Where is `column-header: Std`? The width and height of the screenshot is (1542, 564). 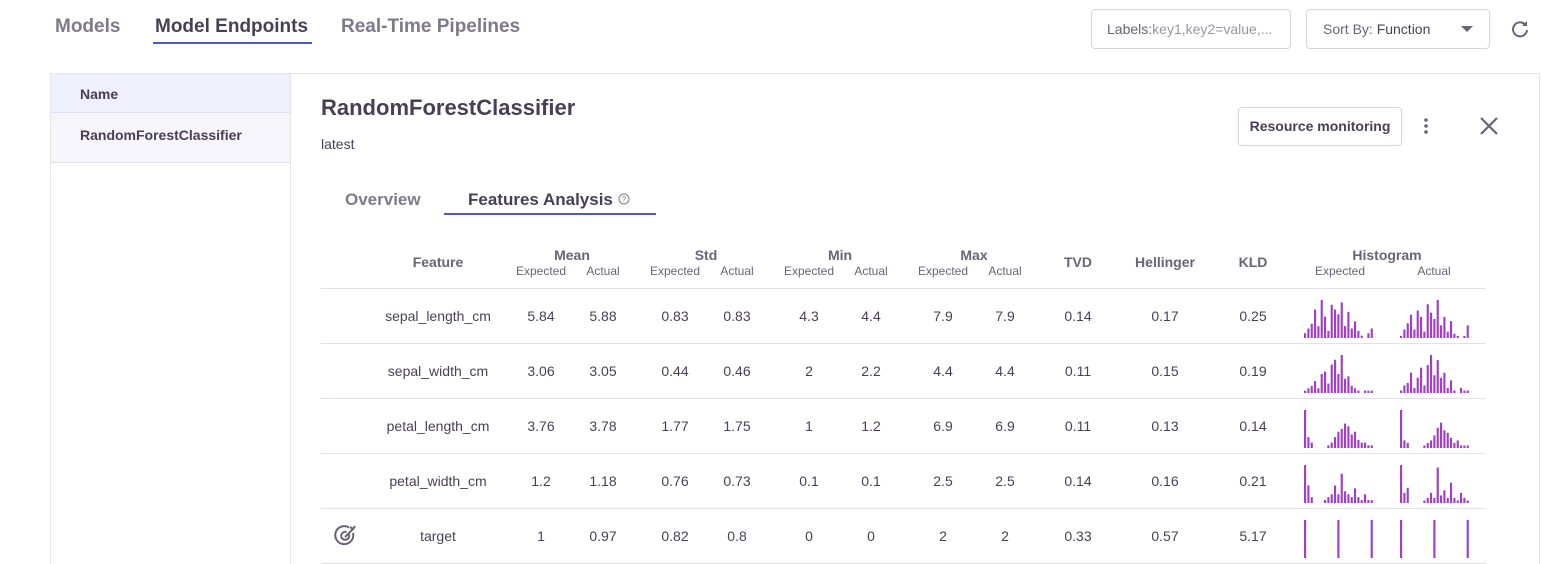 column-header: Std is located at coordinates (706, 255).